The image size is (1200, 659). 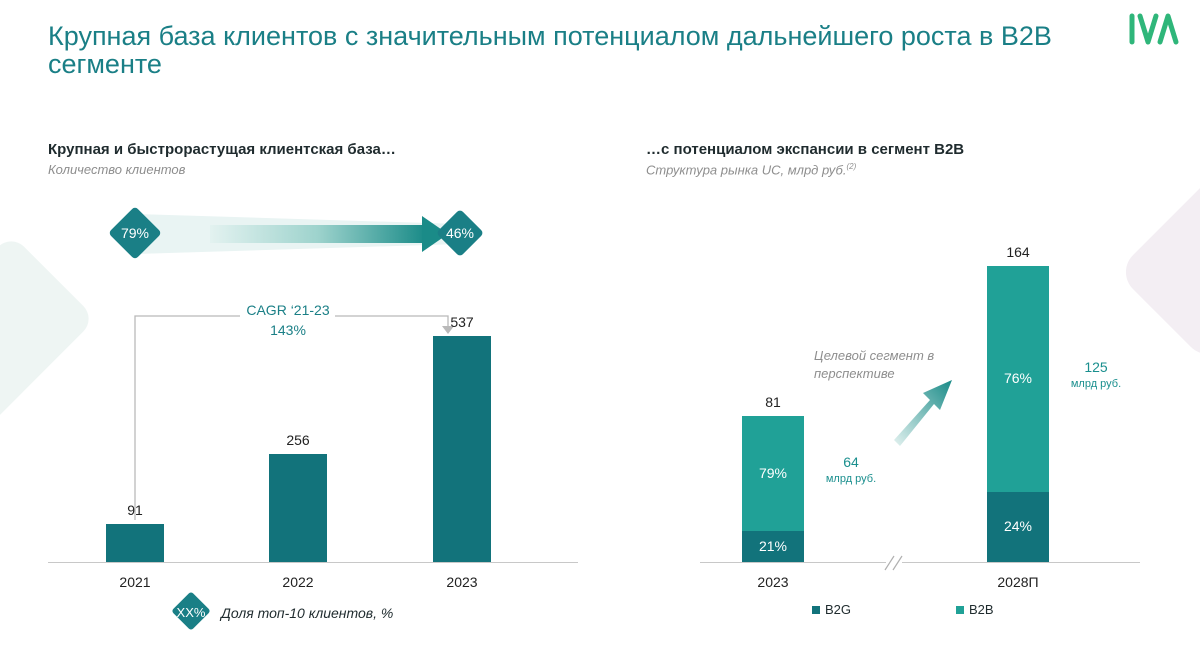 I want to click on bar-b2b-2023, so click(x=773, y=473).